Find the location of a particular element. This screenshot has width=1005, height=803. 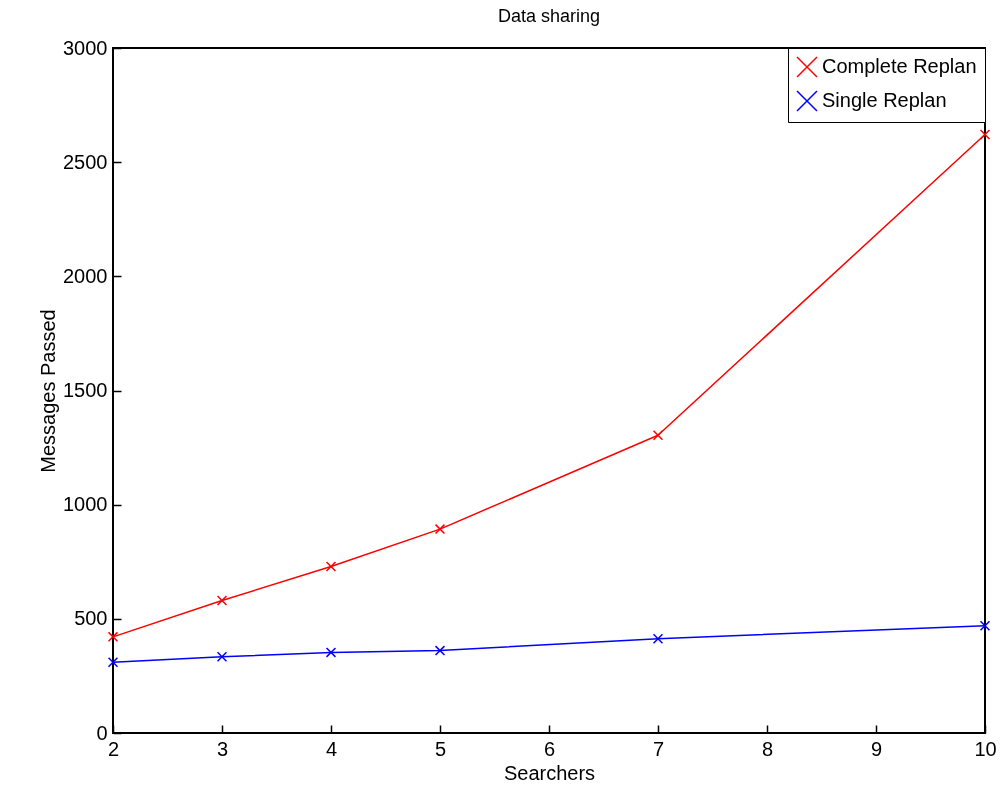

x-tick-label: 3 is located at coordinates (222, 748).